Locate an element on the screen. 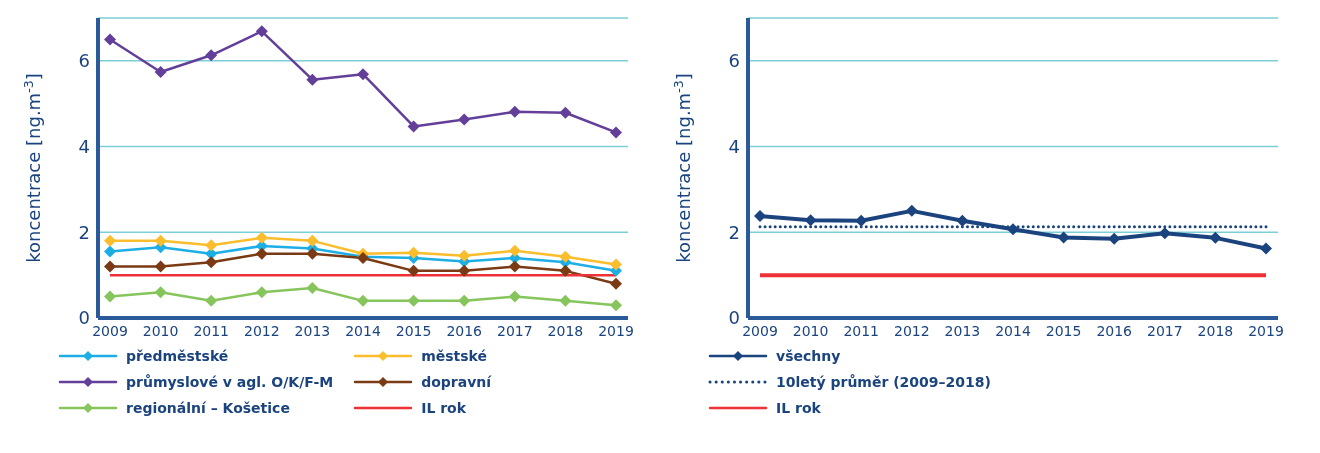  legend-label: městské is located at coordinates (454, 356).